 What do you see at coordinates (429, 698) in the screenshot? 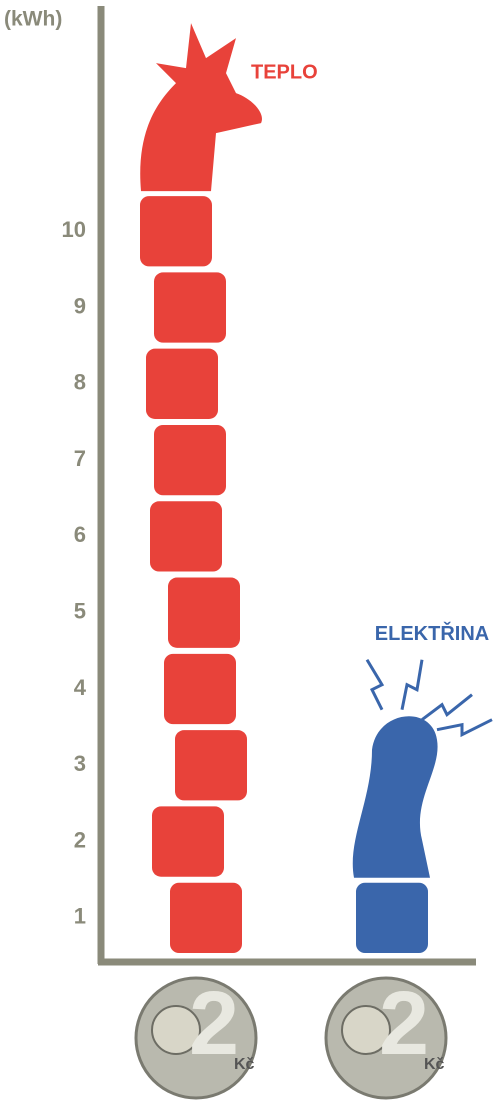
I see `sparks` at bounding box center [429, 698].